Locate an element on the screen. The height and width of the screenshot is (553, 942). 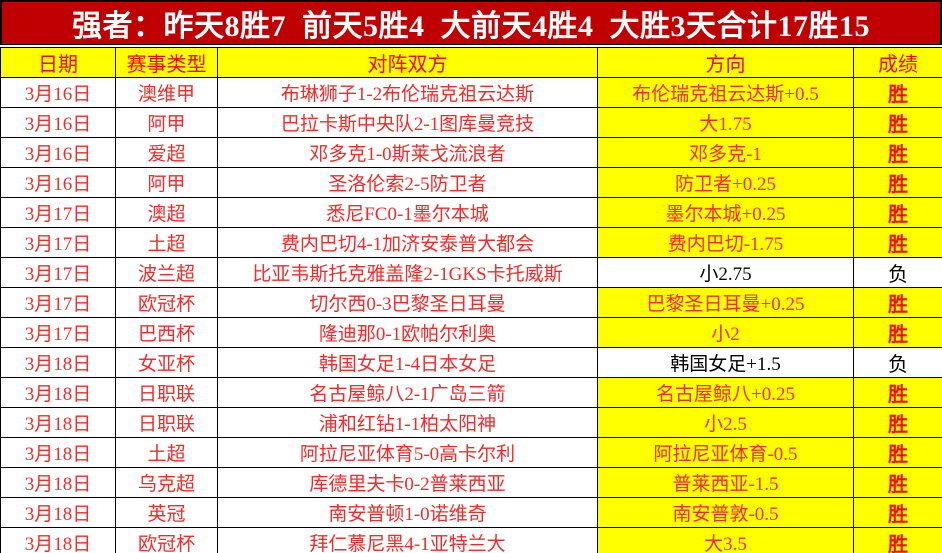
cell-match: 拜仁慕尼黑4-1亚特兰大 is located at coordinates (407, 540).